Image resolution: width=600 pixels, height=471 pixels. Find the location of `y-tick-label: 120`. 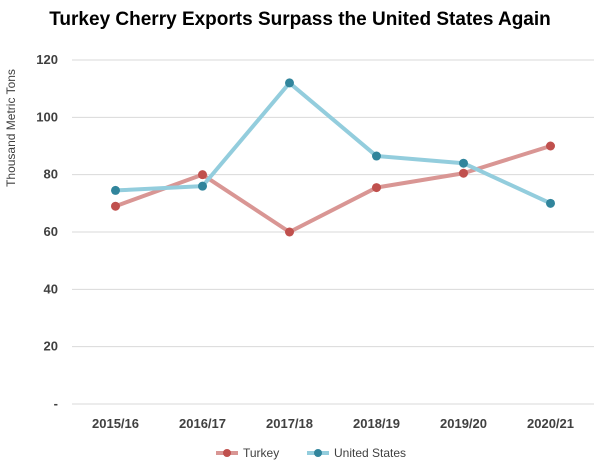

y-tick-label: 120 is located at coordinates (47, 59).